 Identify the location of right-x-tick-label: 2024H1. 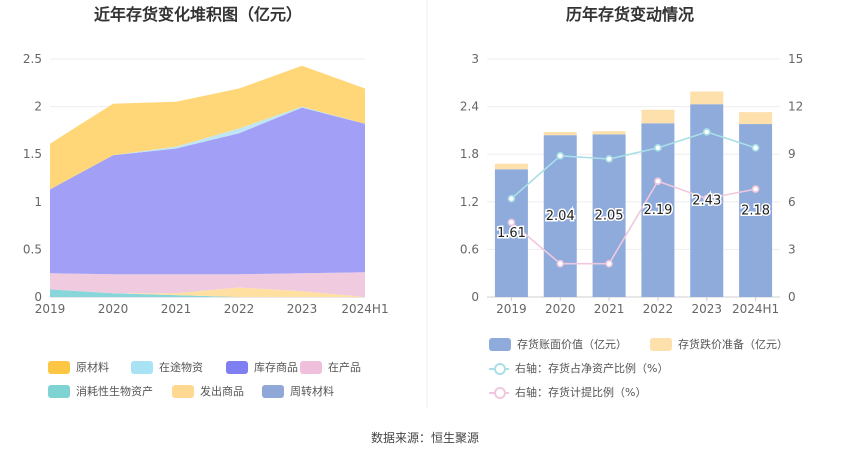
(755, 309).